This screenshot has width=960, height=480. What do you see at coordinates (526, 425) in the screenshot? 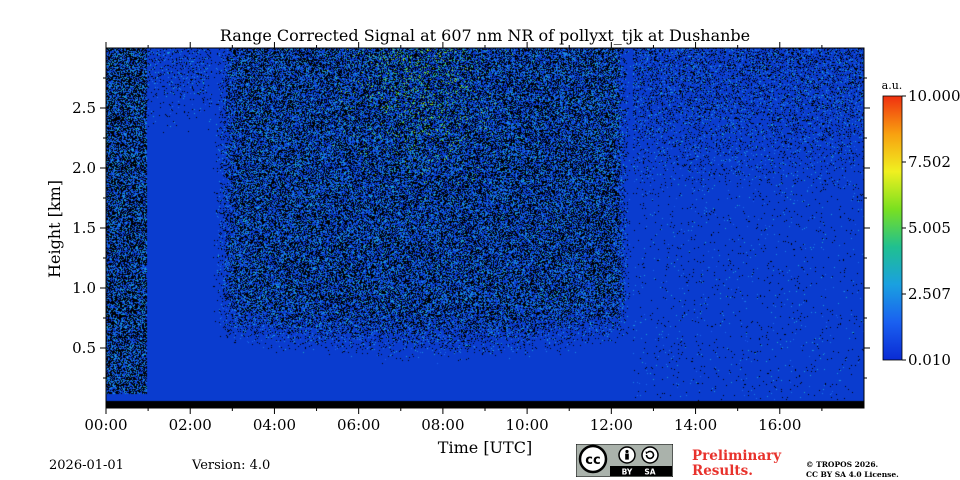
I see `x-tick-label: 10:00` at bounding box center [526, 425].